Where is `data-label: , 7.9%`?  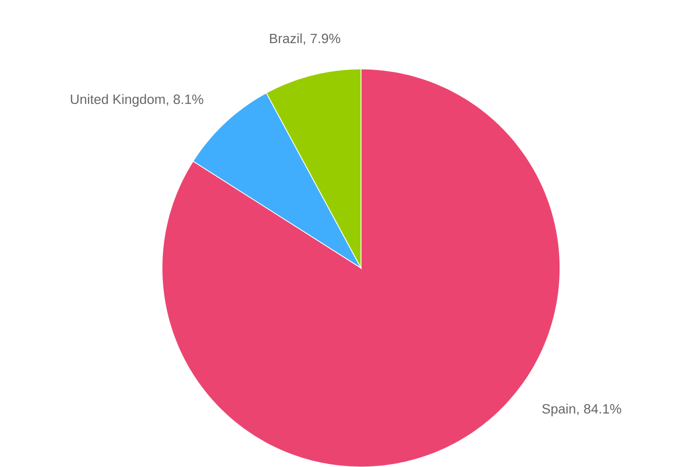 data-label: , 7.9% is located at coordinates (322, 39).